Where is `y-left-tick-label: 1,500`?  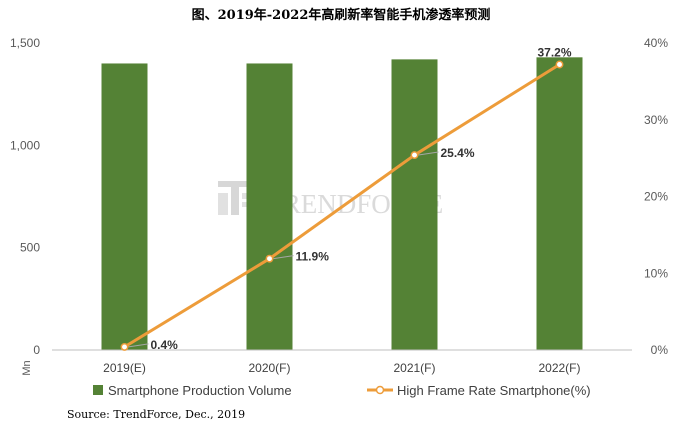
y-left-tick-label: 1,500 is located at coordinates (25, 43).